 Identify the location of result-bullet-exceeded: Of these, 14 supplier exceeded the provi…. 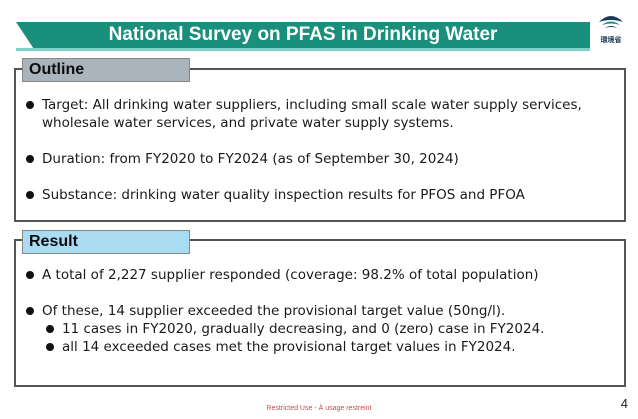
(323, 311).